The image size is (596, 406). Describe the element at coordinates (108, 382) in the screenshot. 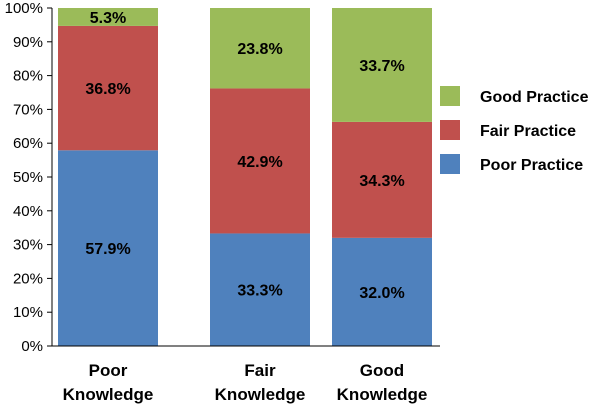

I see `x-tick-label: Poor Knowledge` at that location.